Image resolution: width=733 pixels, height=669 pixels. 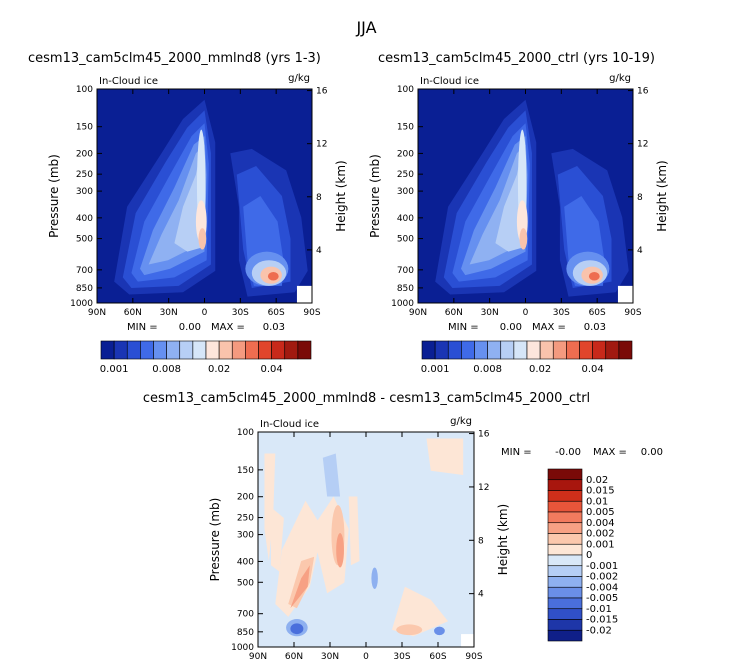 What do you see at coordinates (245, 583) in the screenshot?
I see `y-tick-label: 500` at bounding box center [245, 583].